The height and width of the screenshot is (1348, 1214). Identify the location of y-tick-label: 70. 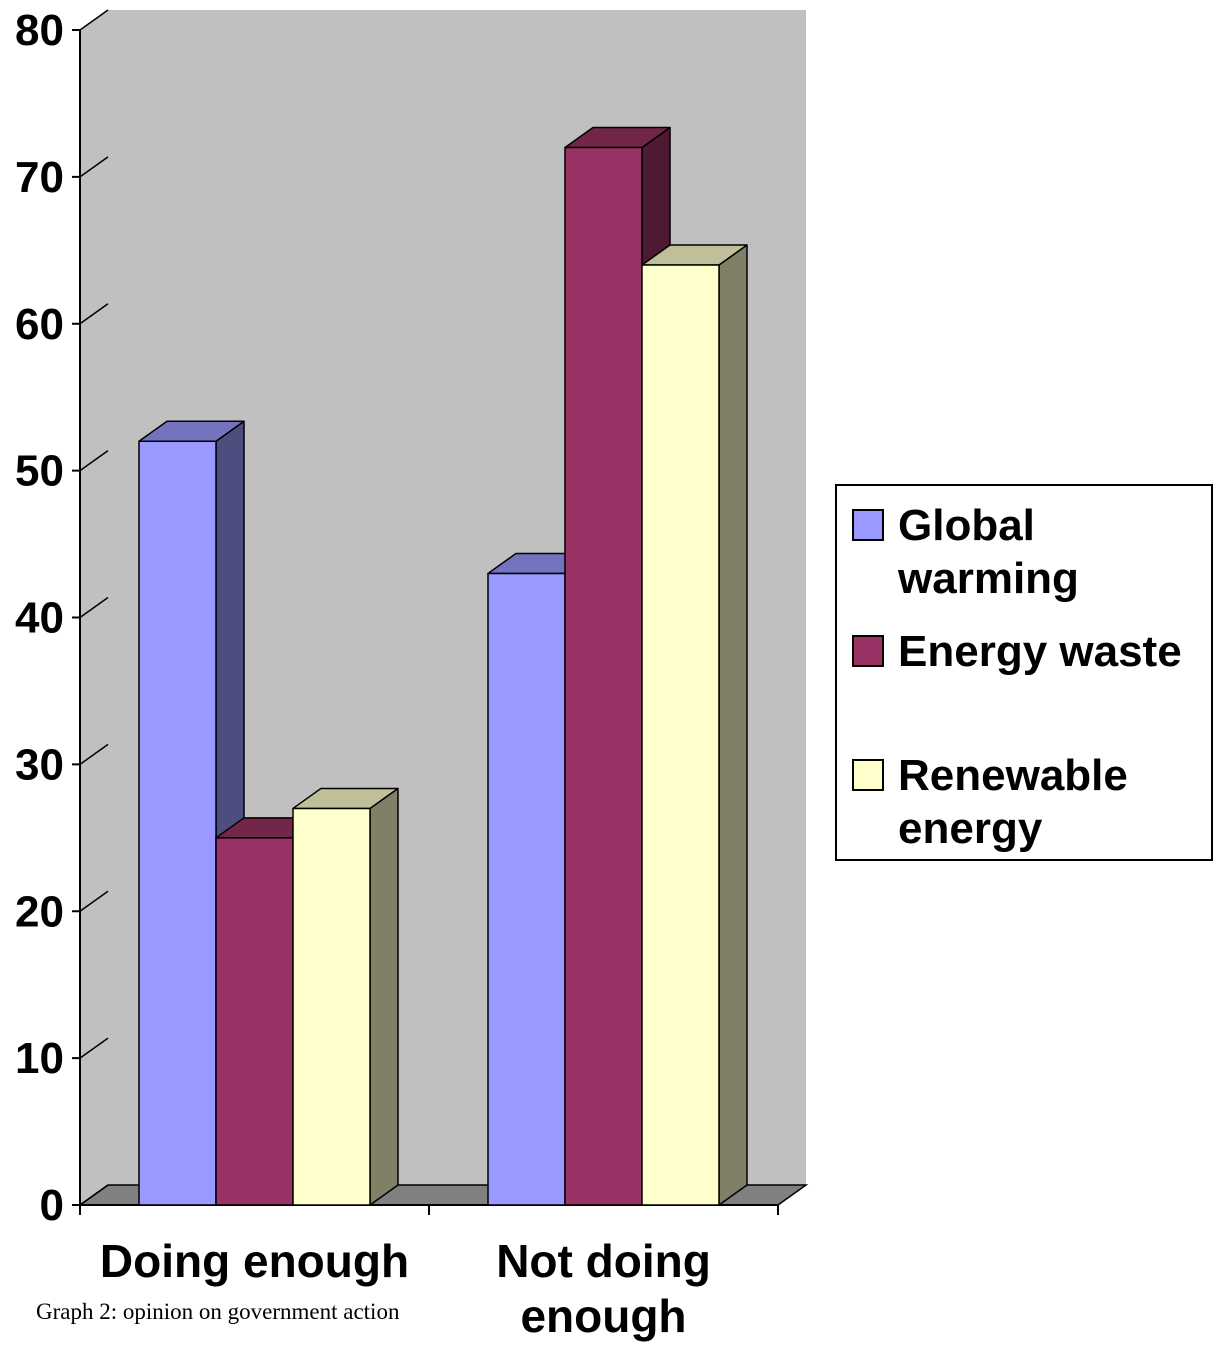
(39, 177).